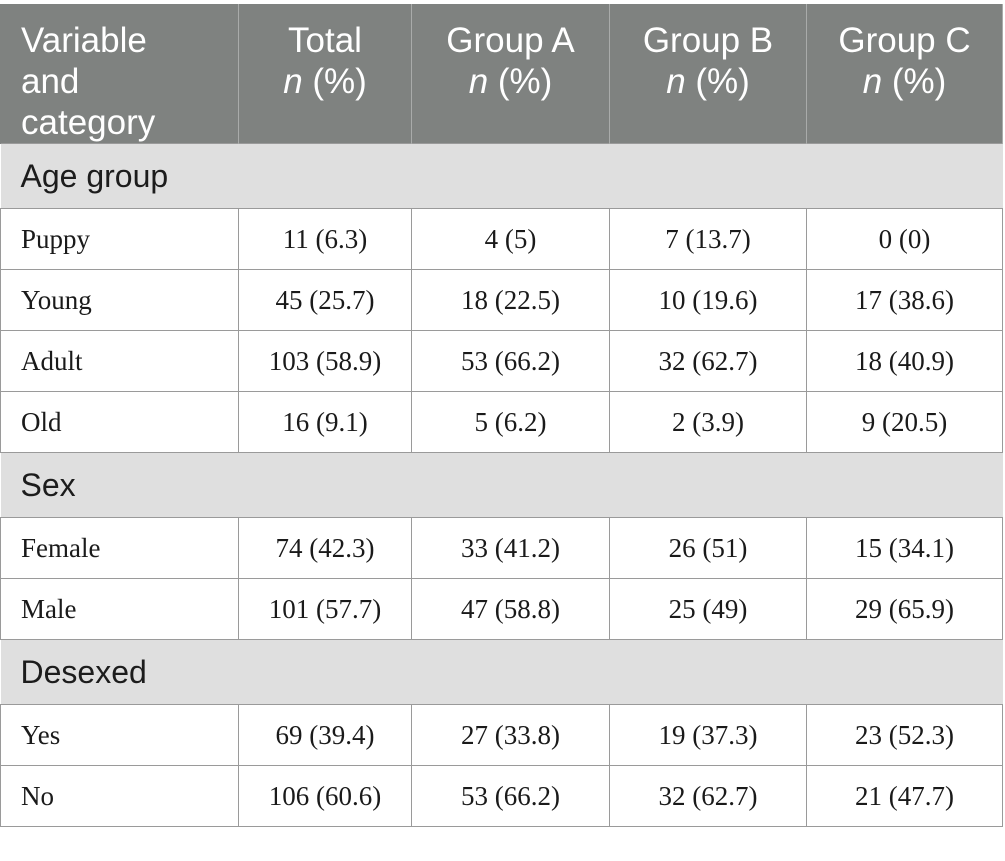 The image size is (1005, 861). Describe the element at coordinates (904, 796) in the screenshot. I see `cell-group-c: 21 (47.7)` at that location.